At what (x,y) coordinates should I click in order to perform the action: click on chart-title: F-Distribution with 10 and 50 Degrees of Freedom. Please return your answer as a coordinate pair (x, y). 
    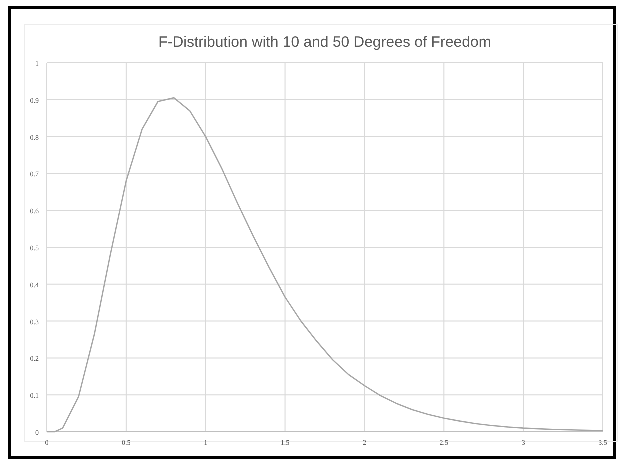
    Looking at the image, I should click on (325, 42).